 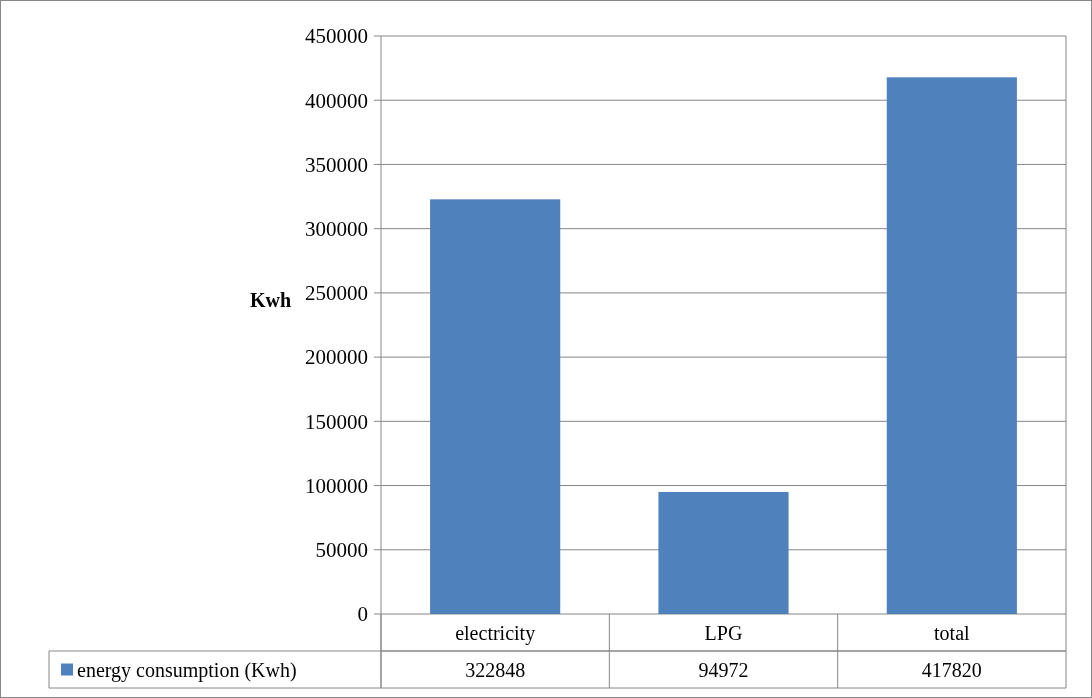 What do you see at coordinates (362, 614) in the screenshot?
I see `y-tick-label: 0` at bounding box center [362, 614].